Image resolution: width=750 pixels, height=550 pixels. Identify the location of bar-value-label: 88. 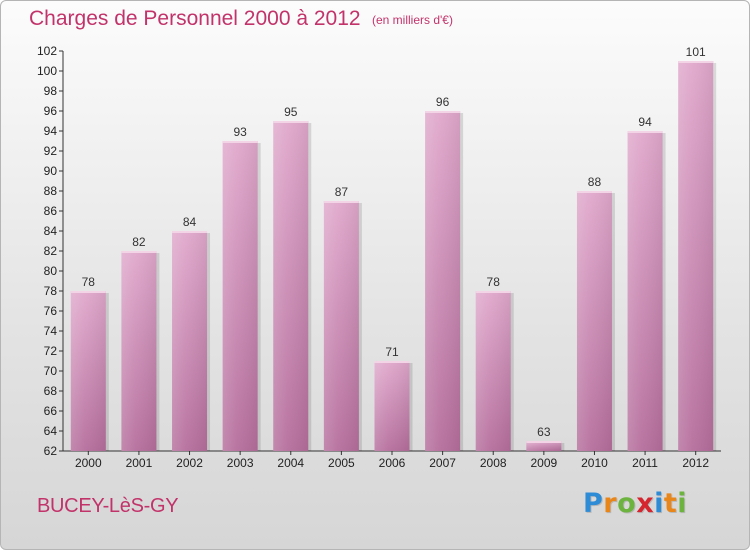
(595, 182).